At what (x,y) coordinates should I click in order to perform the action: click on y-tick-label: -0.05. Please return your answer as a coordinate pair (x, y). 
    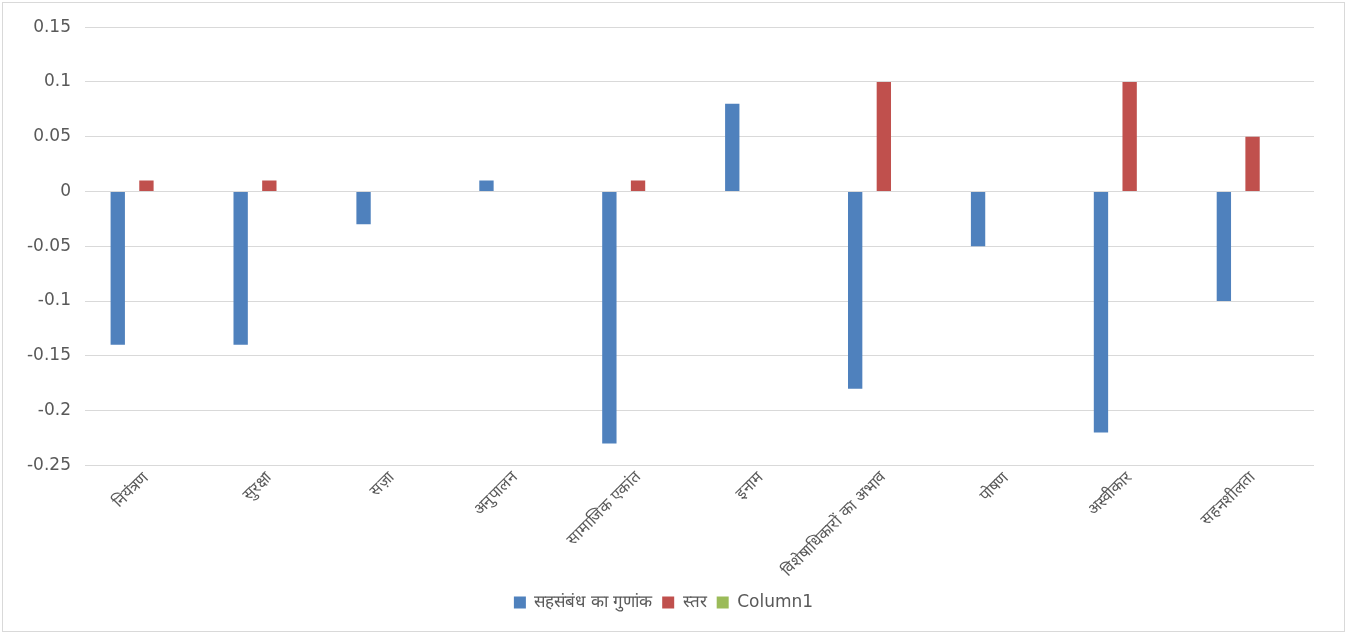
    Looking at the image, I should click on (48, 244).